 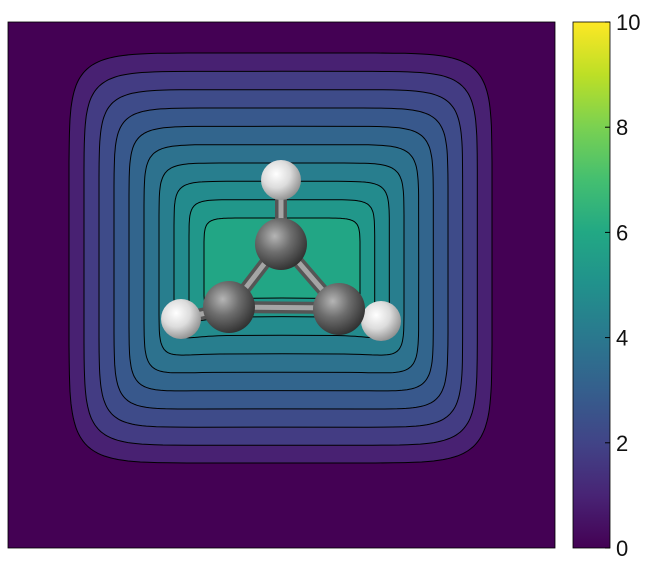 I want to click on colorbar-tick-label-0: 0, so click(x=622, y=548).